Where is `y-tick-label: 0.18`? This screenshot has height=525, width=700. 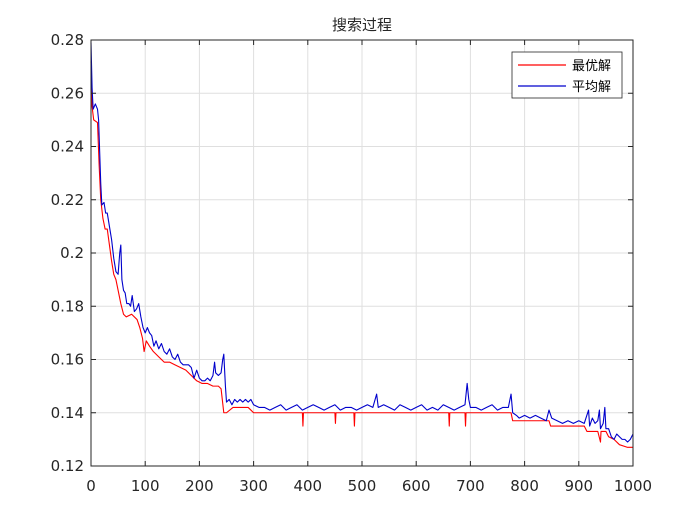 y-tick-label: 0.18 is located at coordinates (67, 306).